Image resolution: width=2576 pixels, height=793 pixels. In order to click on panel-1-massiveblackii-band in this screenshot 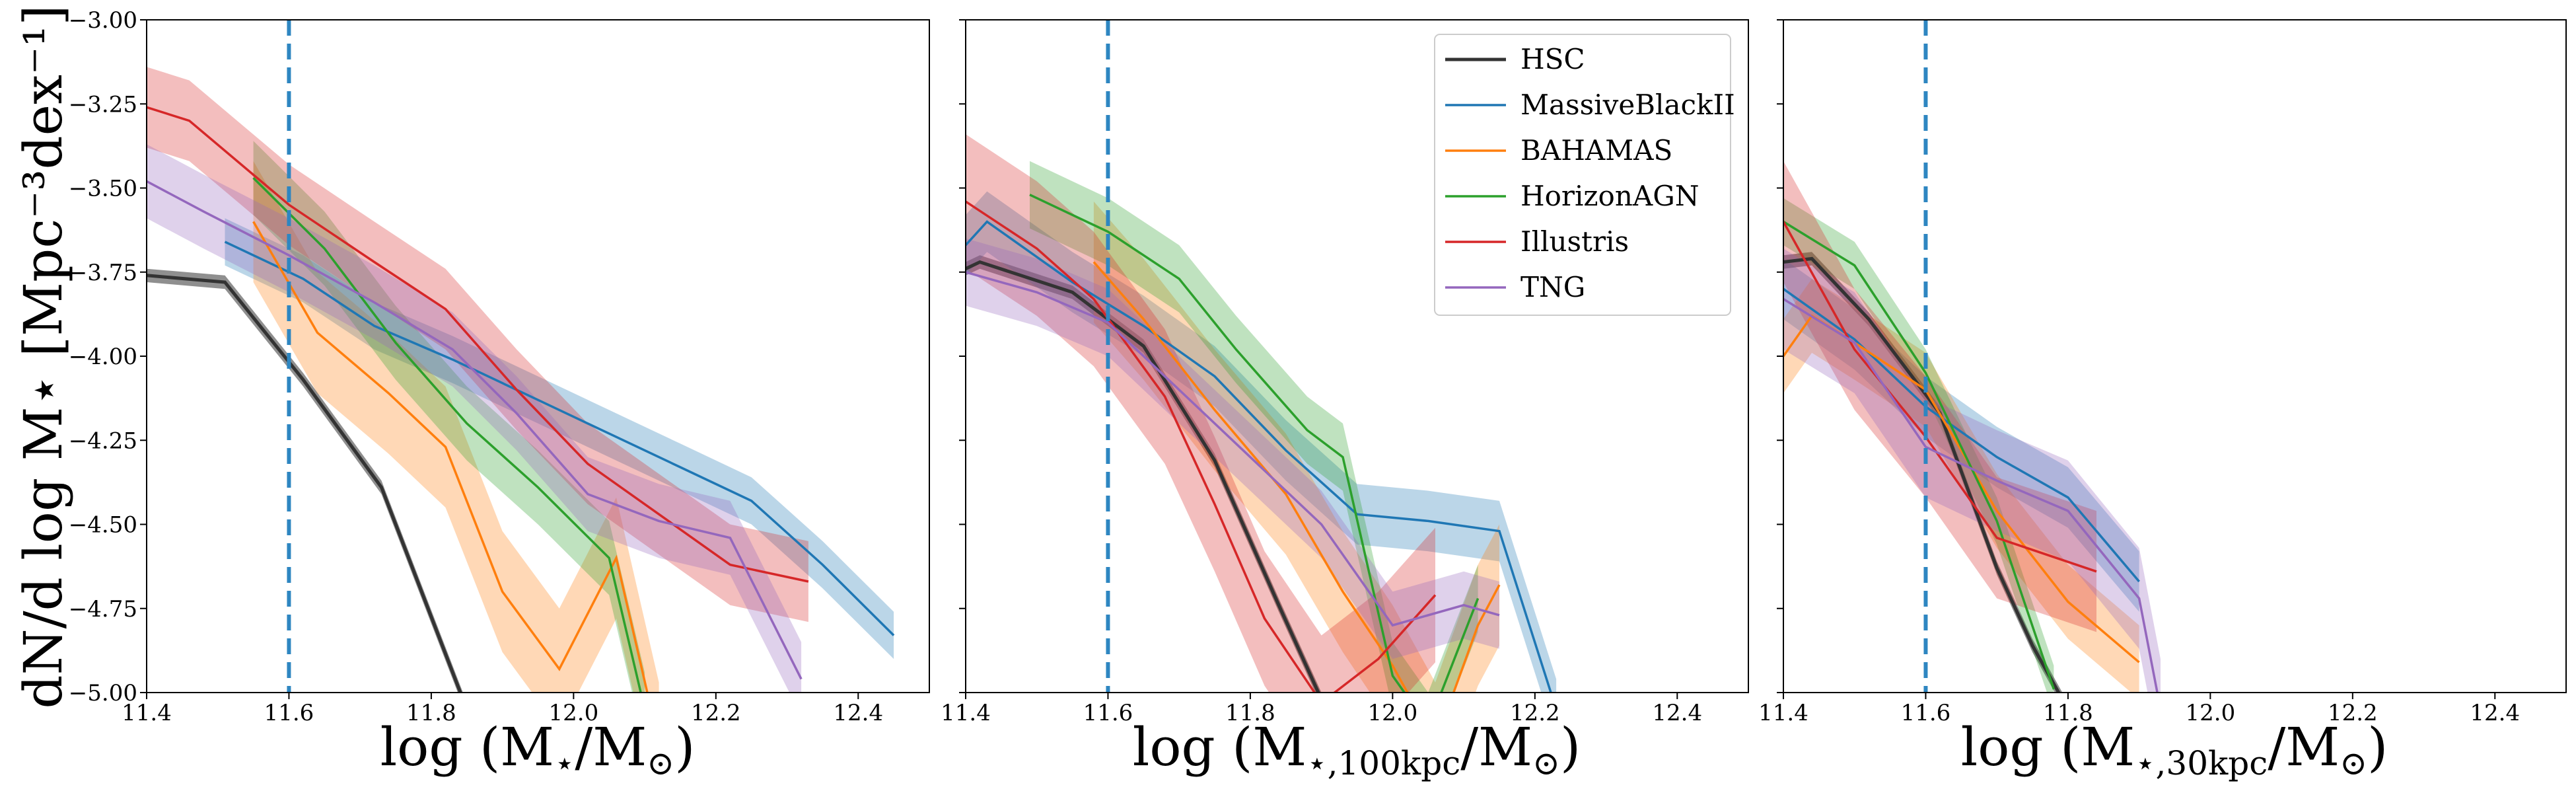, I will do `click(560, 439)`.